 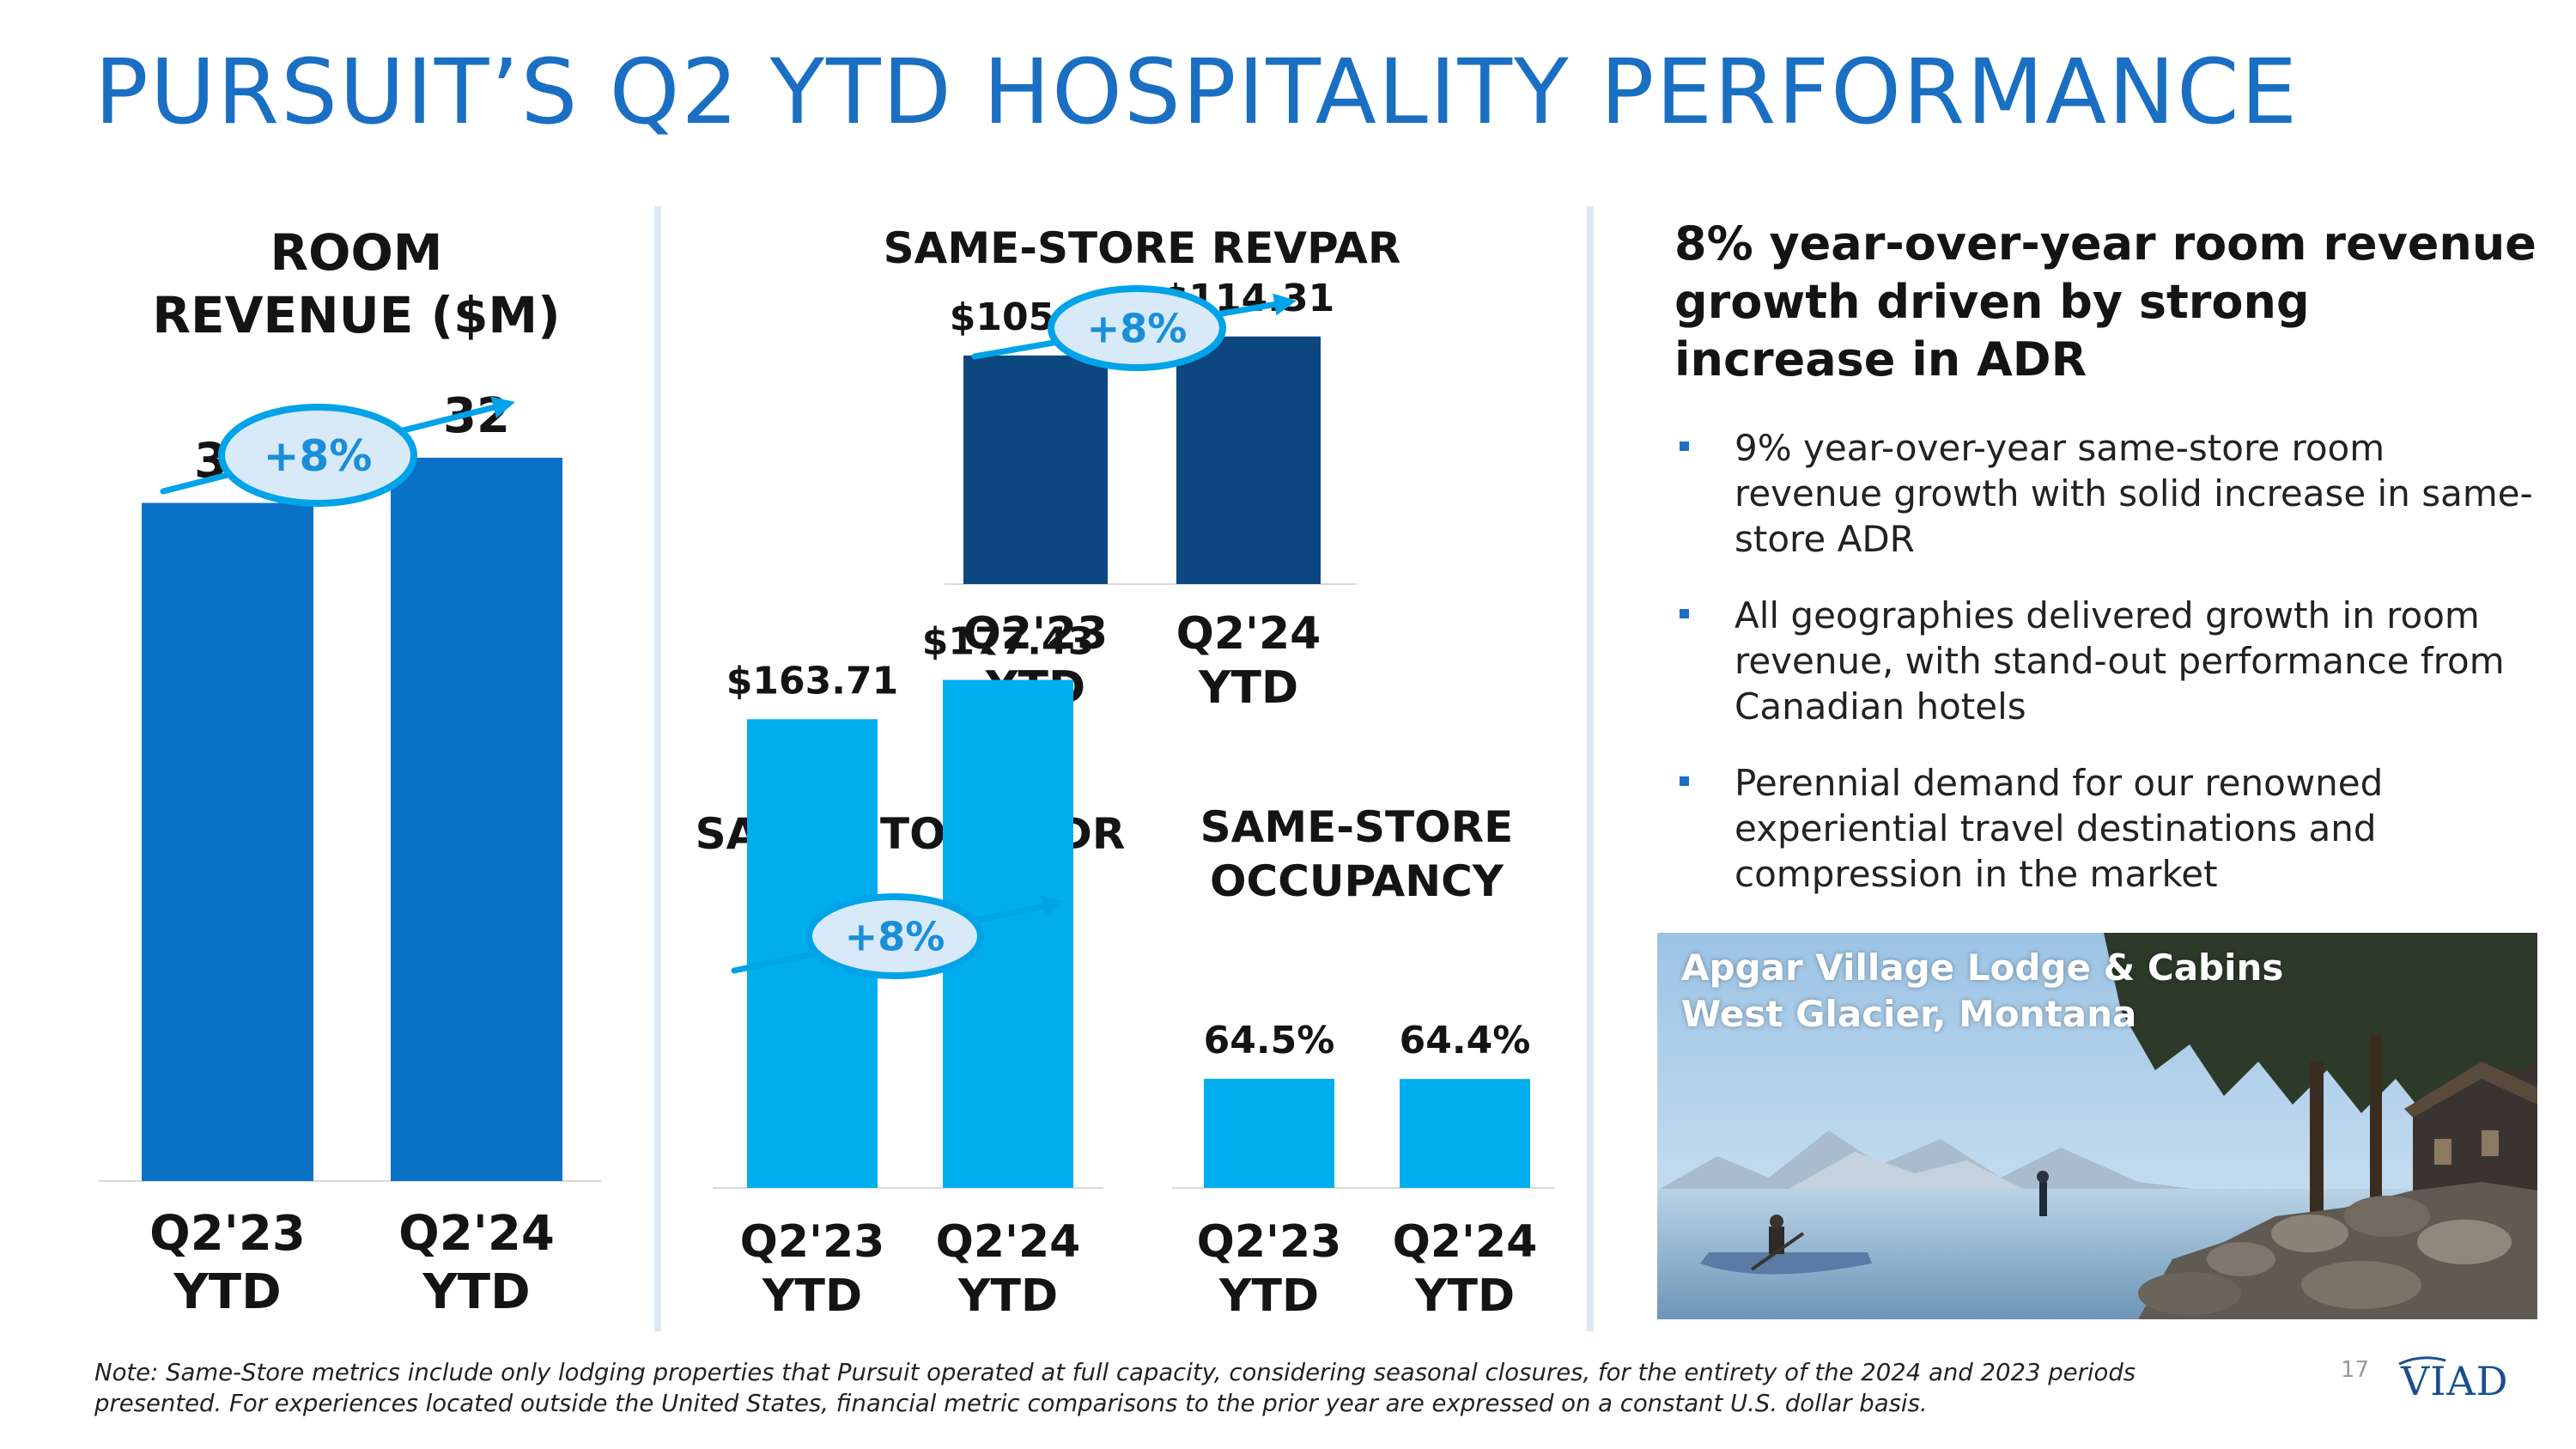 I want to click on occupancy-title-line2: OCCUPANCY, so click(x=1357, y=881).